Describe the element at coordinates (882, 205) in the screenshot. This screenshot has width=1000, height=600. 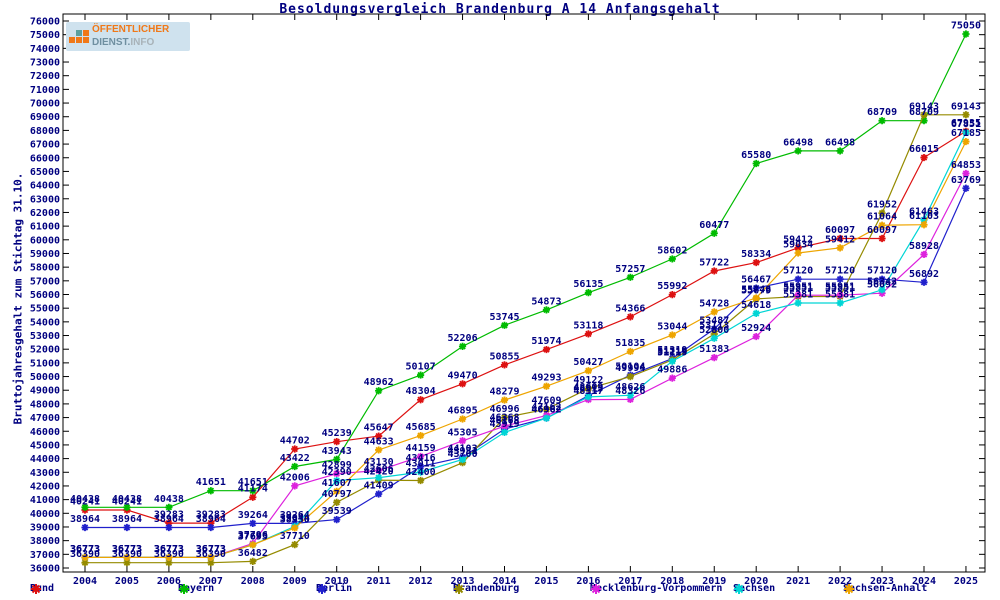
I see `data-point-label: 61952` at that location.